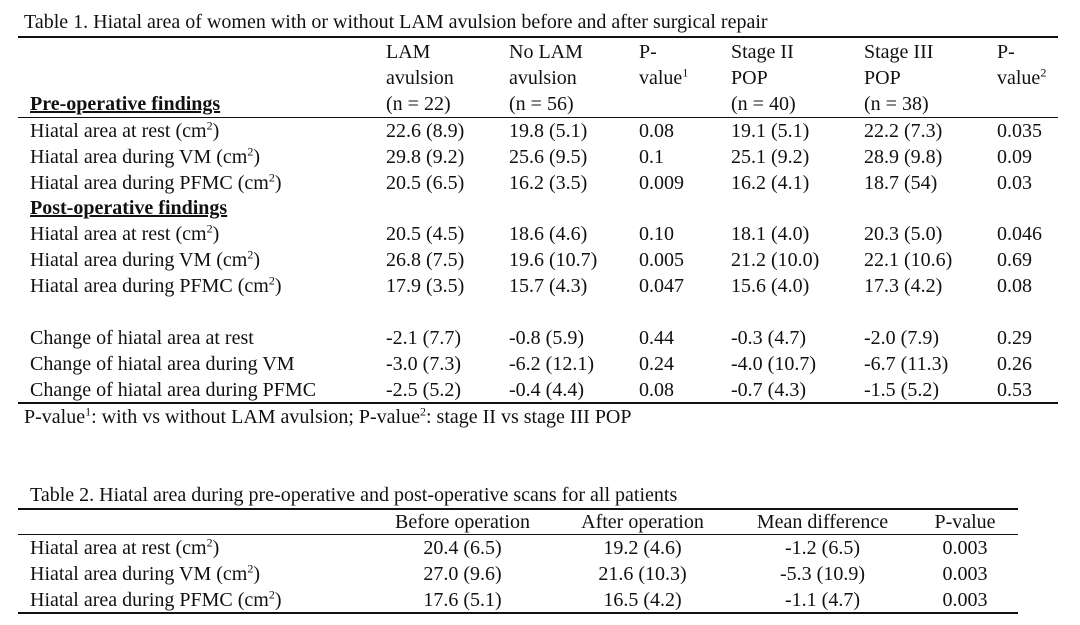 The image size is (1080, 625). What do you see at coordinates (462, 548) in the screenshot?
I see `table-cell: 20.4 (6.5)` at bounding box center [462, 548].